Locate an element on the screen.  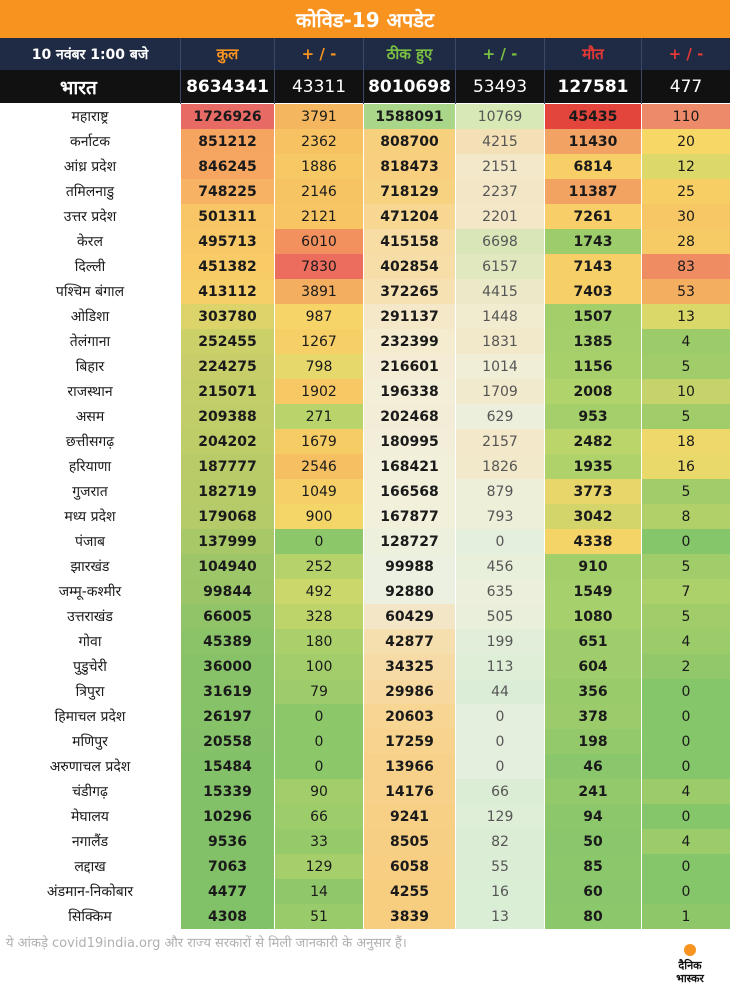
table-row: गुजरात 182719 1049 166568 879 3773 5 is located at coordinates (365, 491).